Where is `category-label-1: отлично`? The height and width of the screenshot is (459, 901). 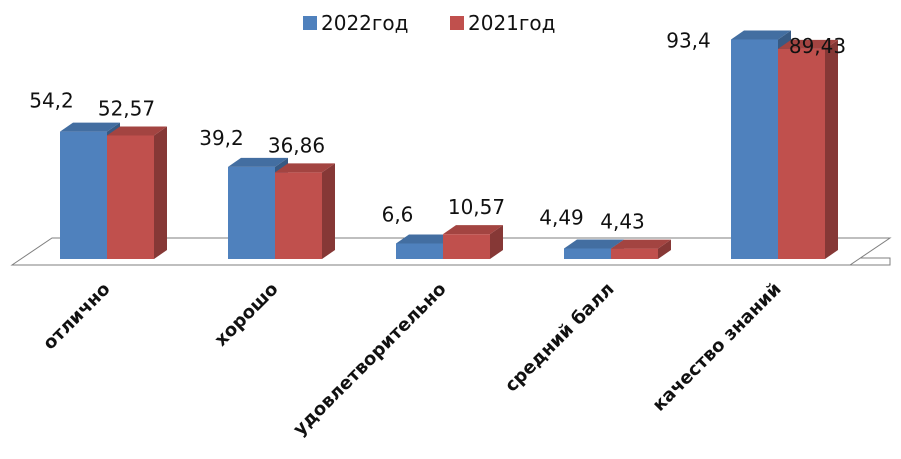 category-label-1: отлично is located at coordinates (76, 316).